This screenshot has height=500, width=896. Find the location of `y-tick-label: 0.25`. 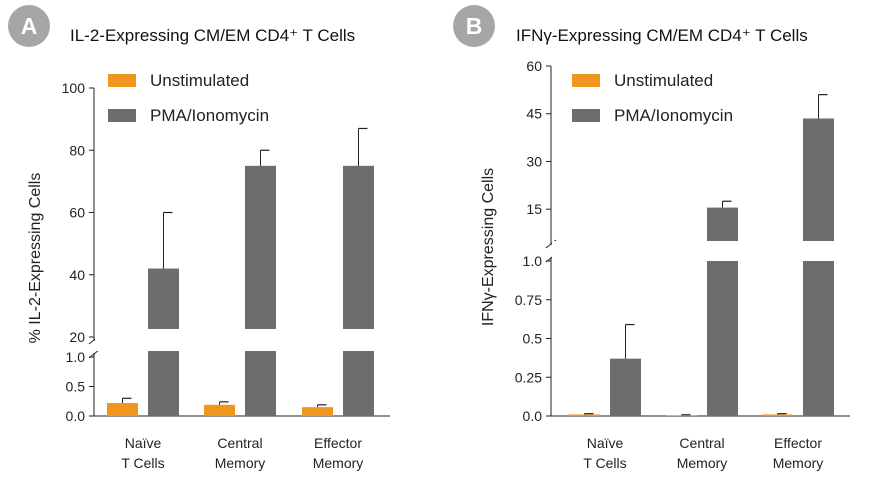

y-tick-label: 0.25 is located at coordinates (528, 377).